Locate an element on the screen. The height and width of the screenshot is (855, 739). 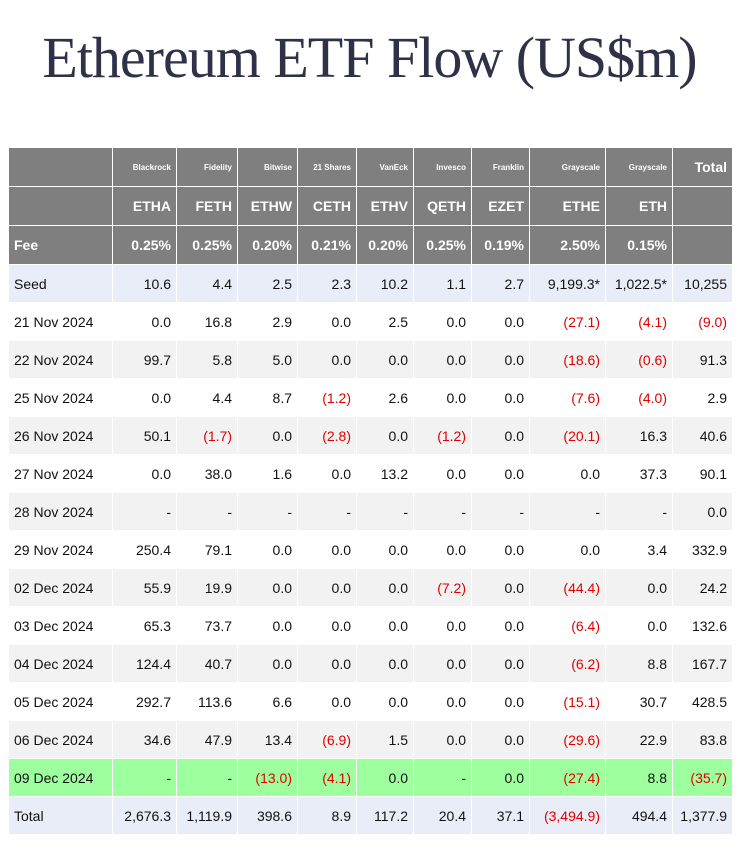
flow-cell: 113.6 is located at coordinates (207, 701).